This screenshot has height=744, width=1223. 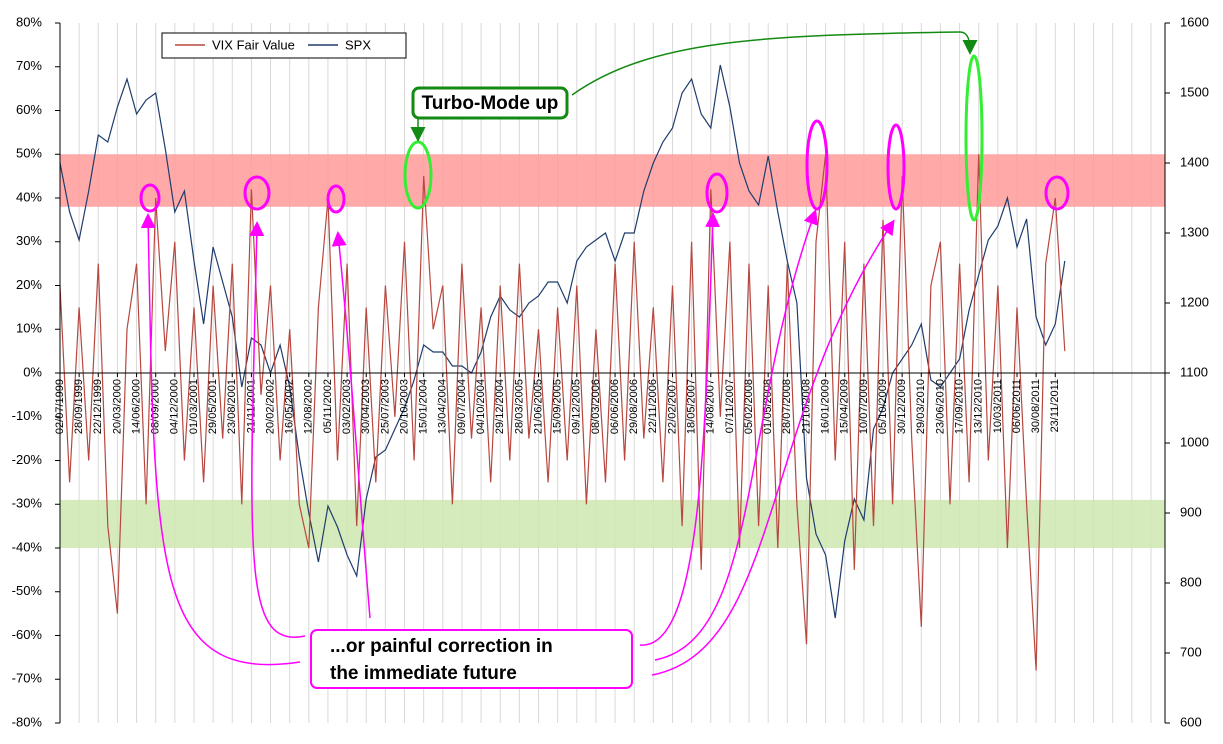 I want to click on x-tick-label: 16/01/2009, so click(x=826, y=406).